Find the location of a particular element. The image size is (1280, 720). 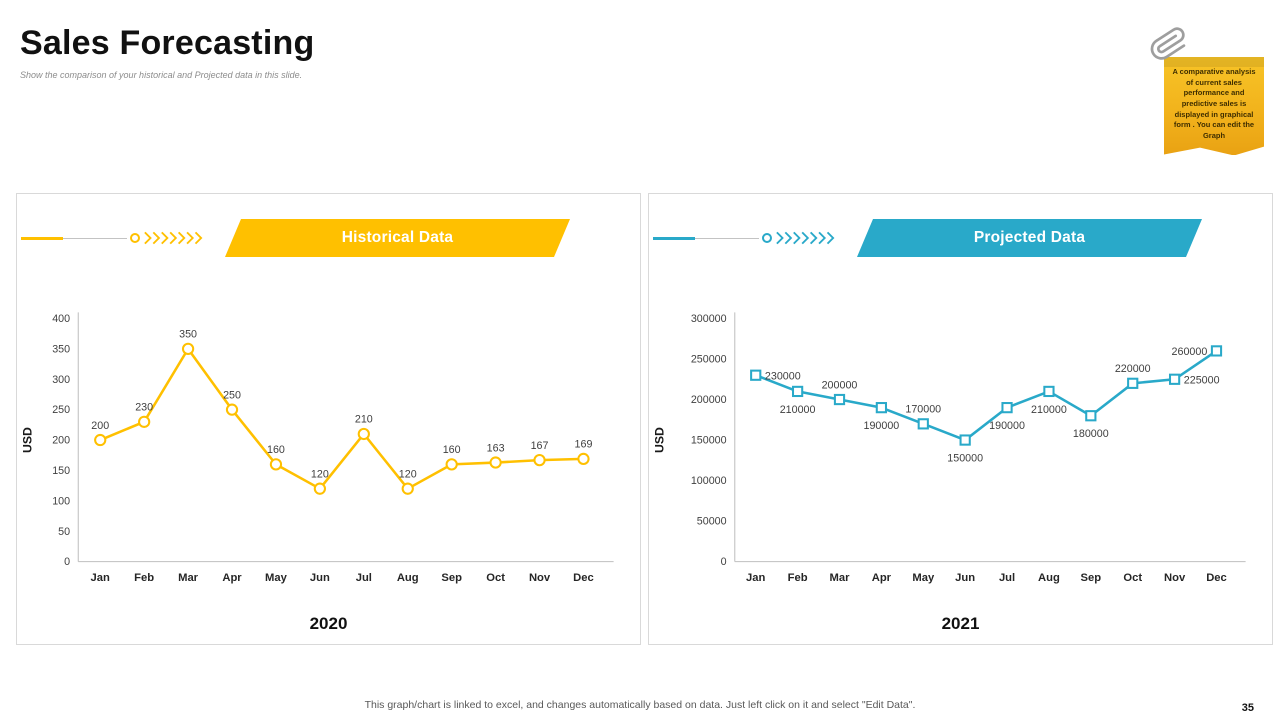

page-title: Sales Forecasting is located at coordinates (167, 43).